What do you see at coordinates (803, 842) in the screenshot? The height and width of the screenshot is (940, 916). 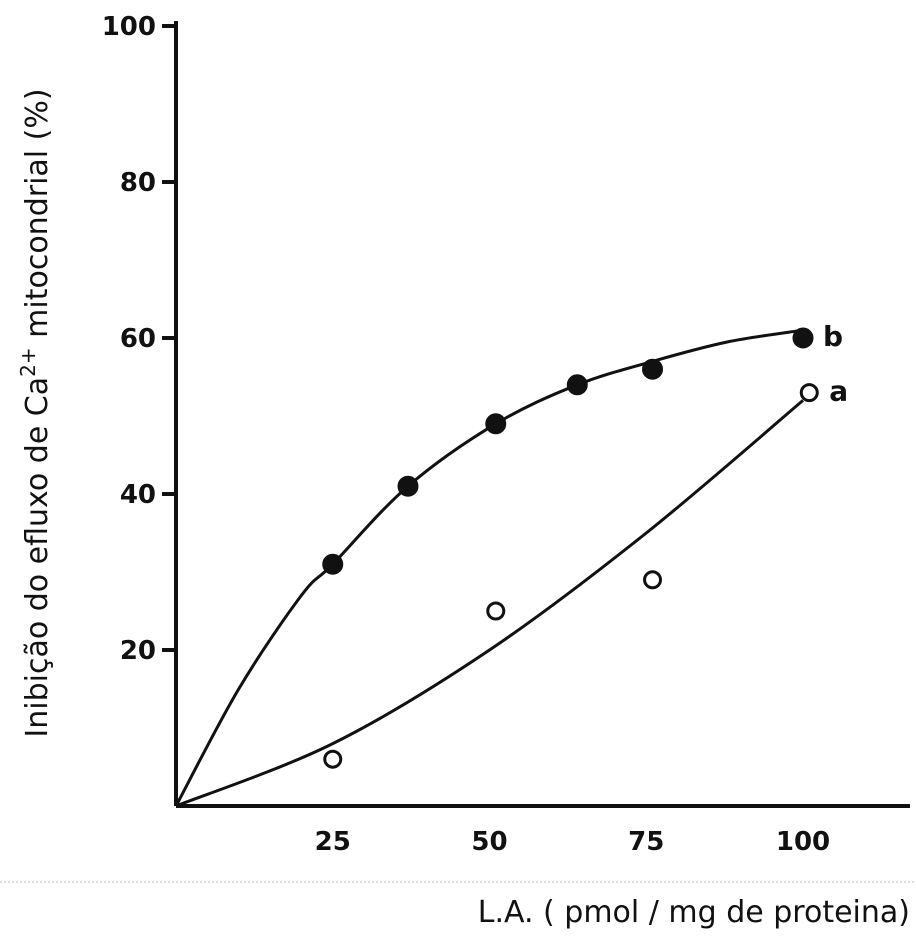 I see `x-tick-label: 100` at bounding box center [803, 842].